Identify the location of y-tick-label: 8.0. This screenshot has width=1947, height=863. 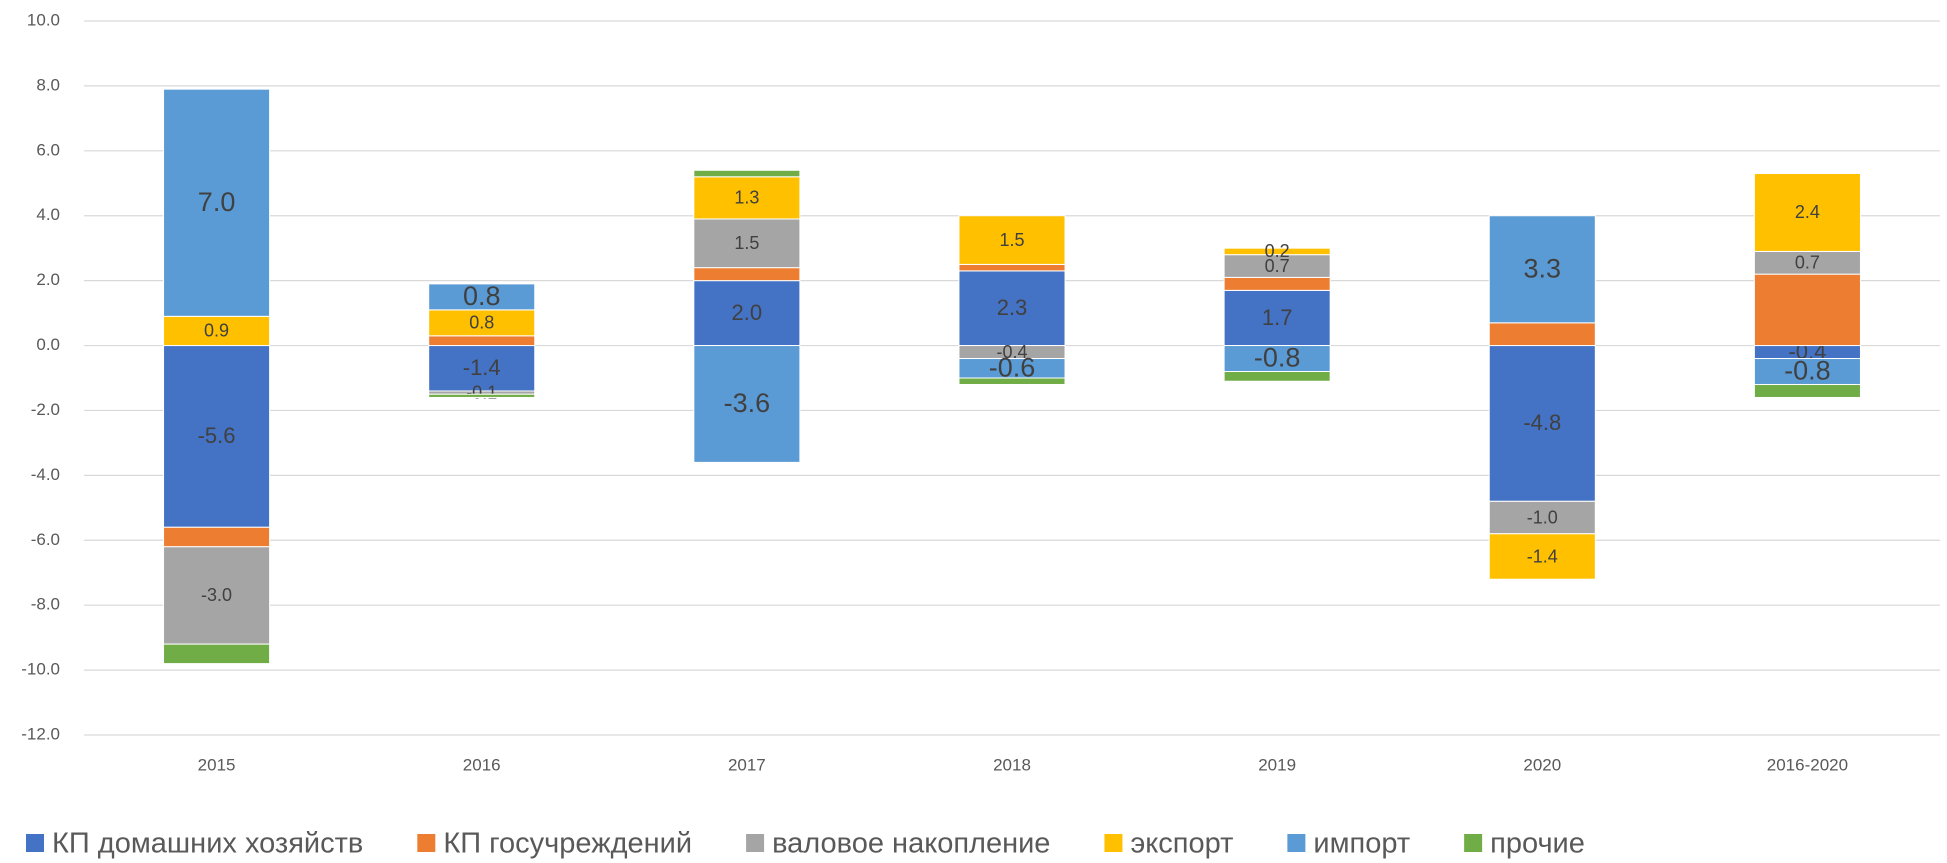
(48, 84).